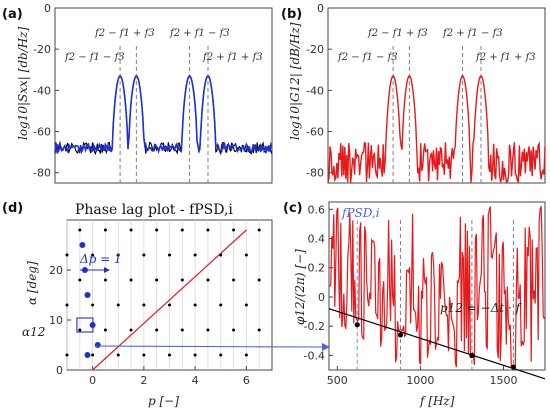 The width and height of the screenshot is (550, 415). I want to click on panel-c-xlabel: f [Hz], so click(437, 401).